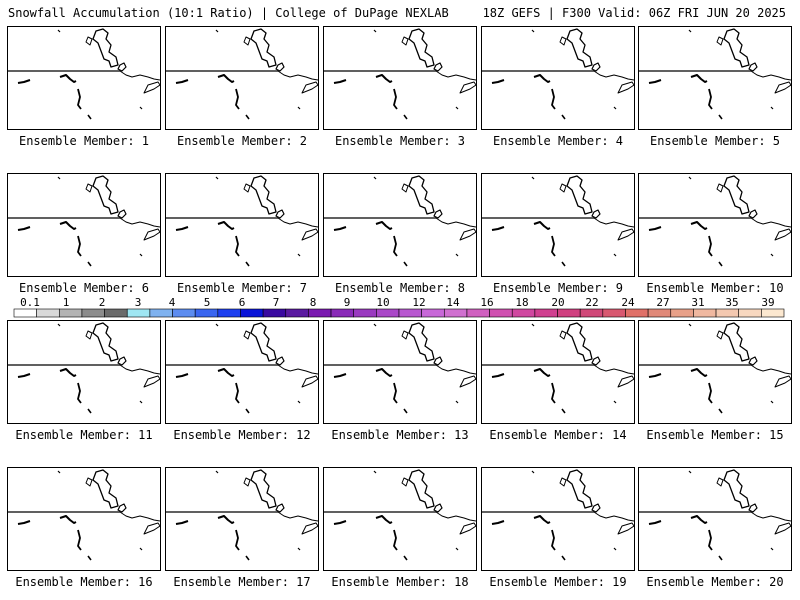 The height and width of the screenshot is (600, 800). I want to click on colorbar-tick-label: 5, so click(207, 302).